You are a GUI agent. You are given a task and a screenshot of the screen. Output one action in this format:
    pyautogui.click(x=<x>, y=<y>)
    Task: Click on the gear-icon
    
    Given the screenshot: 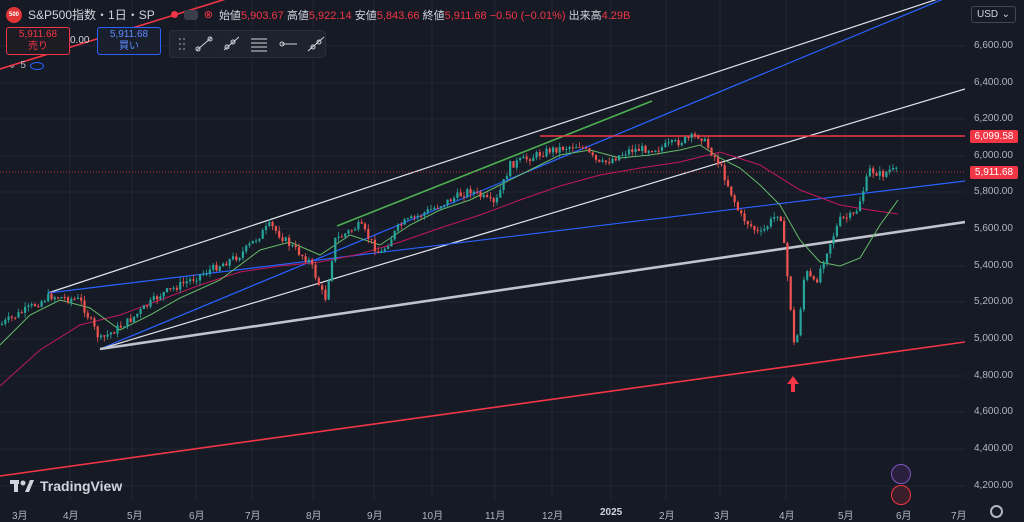 What is the action you would take?
    pyautogui.click(x=996, y=511)
    